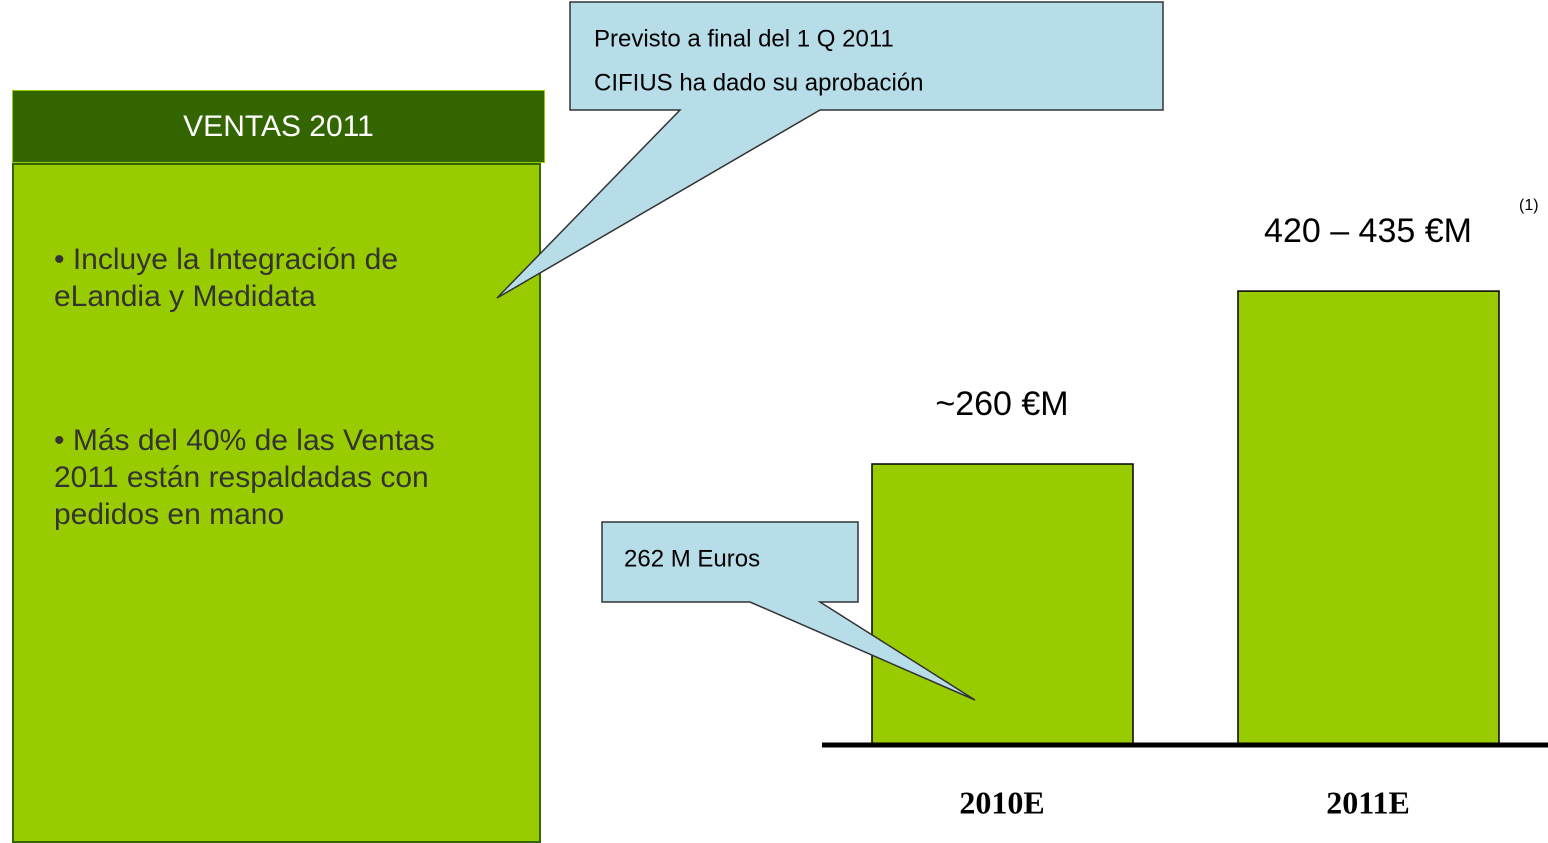 This screenshot has height=843, width=1548. I want to click on x-tick-label: 2010E, so click(1001, 802).